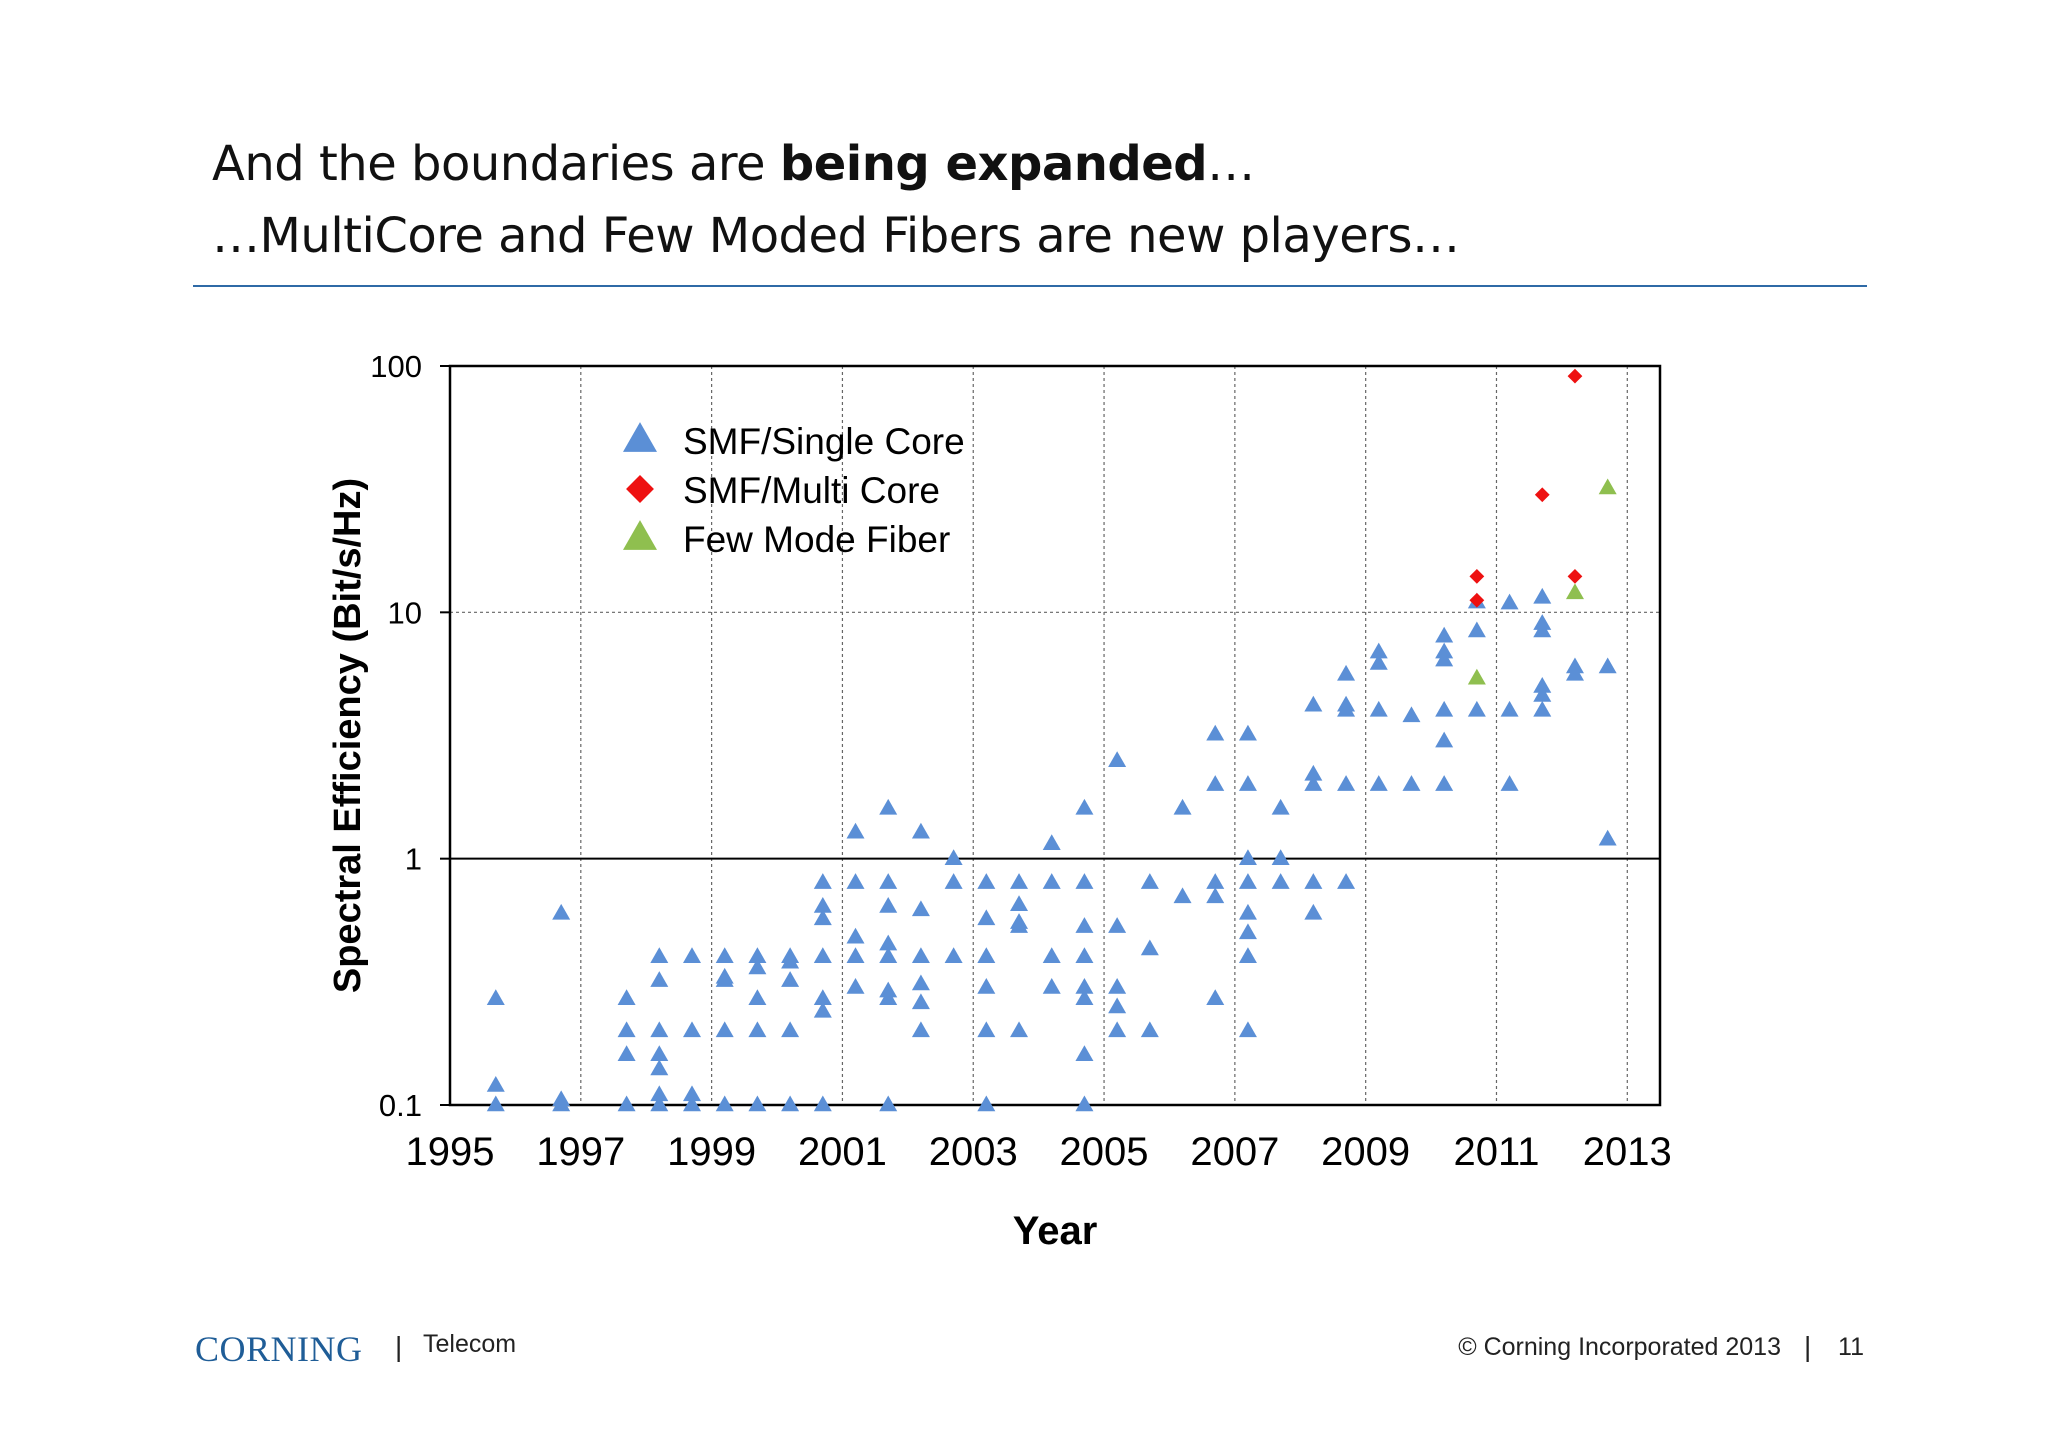  I want to click on y-tick-label: 100, so click(396, 366).